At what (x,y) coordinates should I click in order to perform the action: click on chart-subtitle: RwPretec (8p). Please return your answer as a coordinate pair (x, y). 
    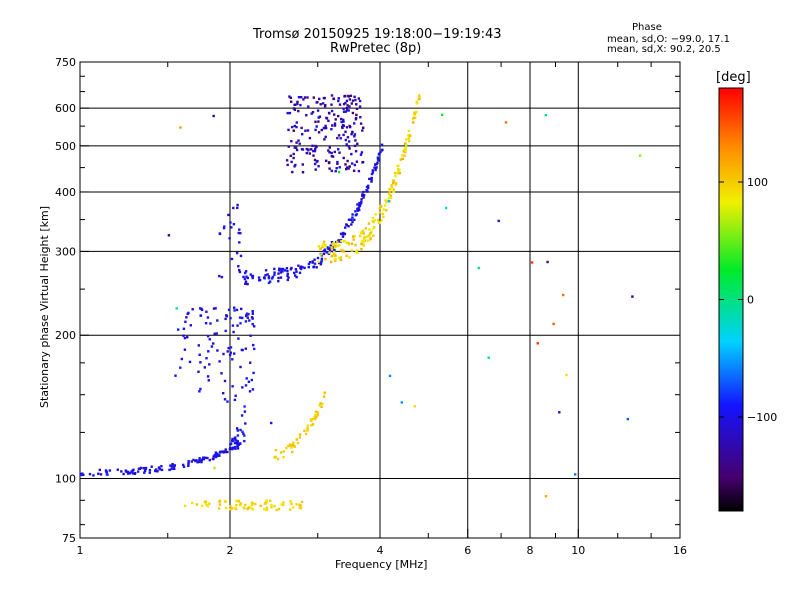
    Looking at the image, I should click on (376, 48).